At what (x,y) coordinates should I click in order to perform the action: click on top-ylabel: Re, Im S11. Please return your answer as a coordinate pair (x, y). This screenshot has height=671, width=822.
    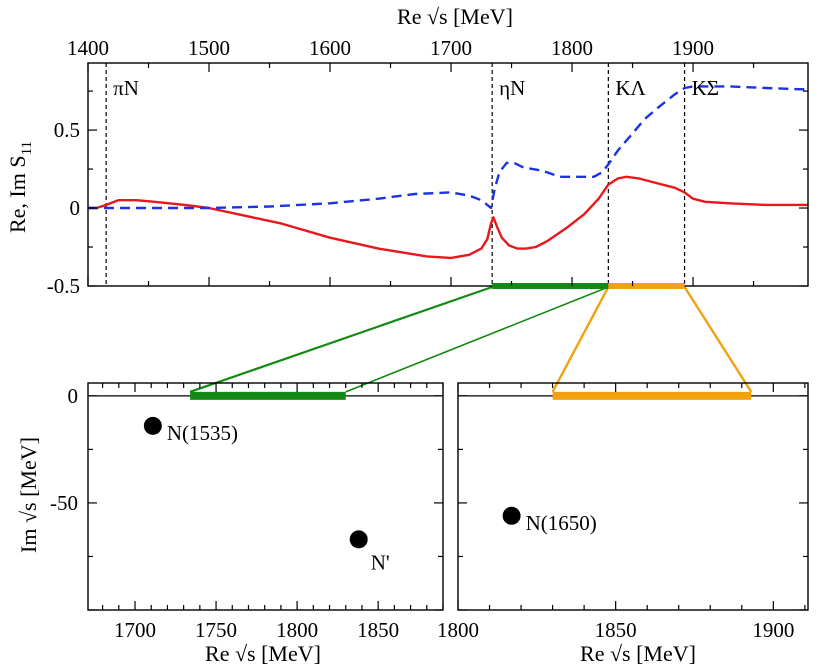
    Looking at the image, I should click on (20, 187).